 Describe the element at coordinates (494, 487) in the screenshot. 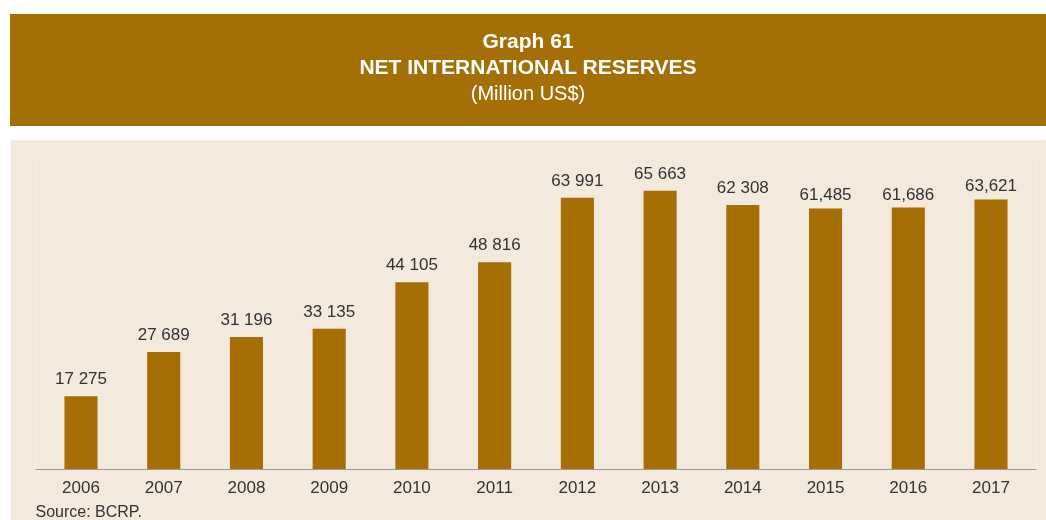

I see `x-tick-label: 2011` at that location.